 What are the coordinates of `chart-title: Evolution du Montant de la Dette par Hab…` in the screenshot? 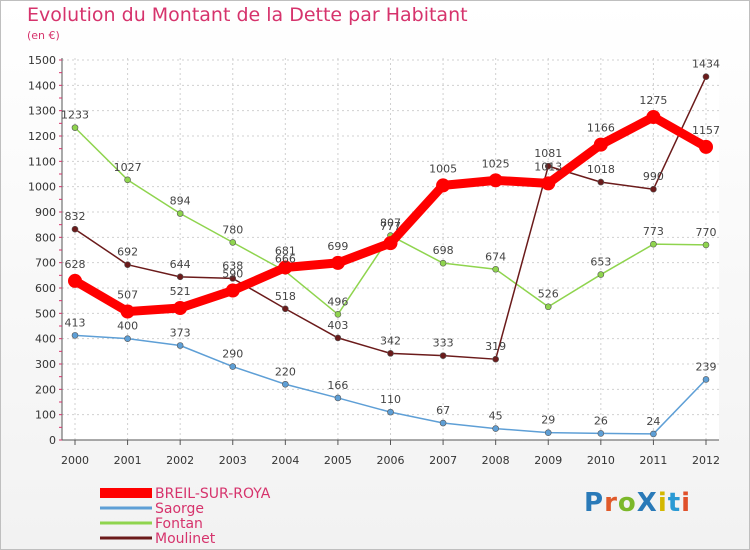 It's located at (247, 15).